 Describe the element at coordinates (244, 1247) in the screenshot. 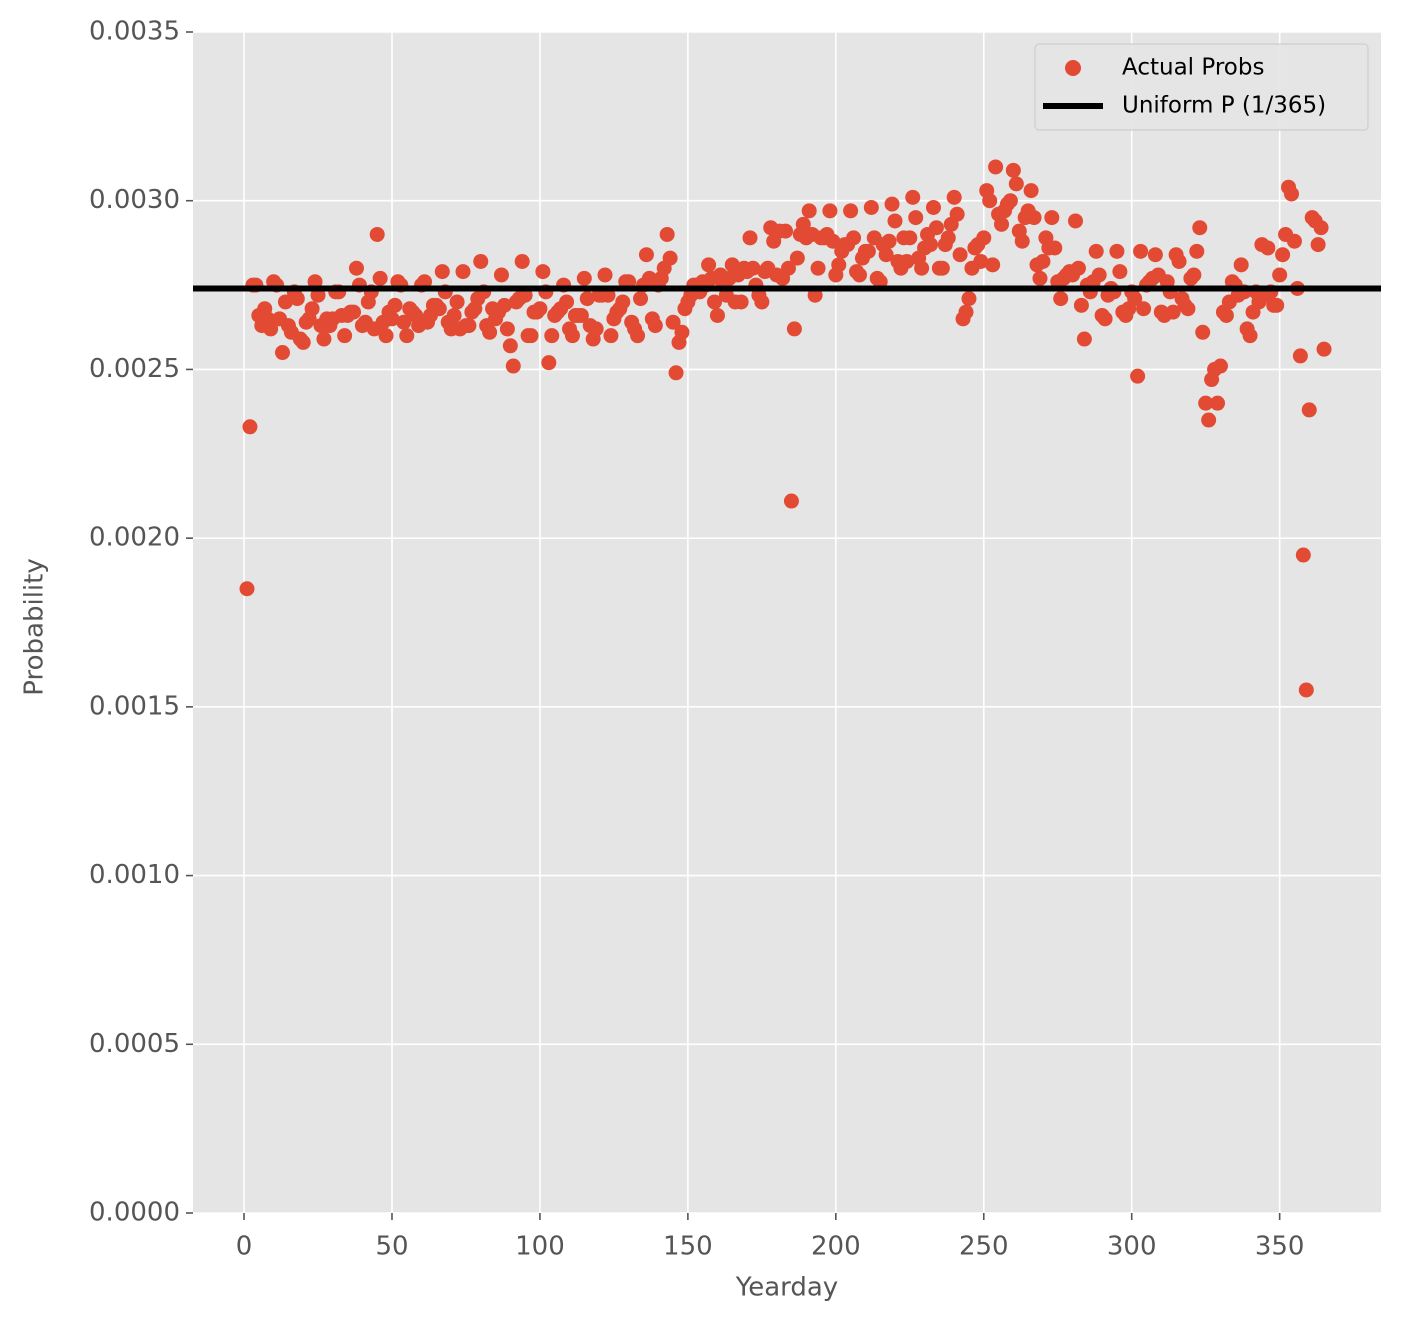

I see `x-tick-label: 0` at that location.